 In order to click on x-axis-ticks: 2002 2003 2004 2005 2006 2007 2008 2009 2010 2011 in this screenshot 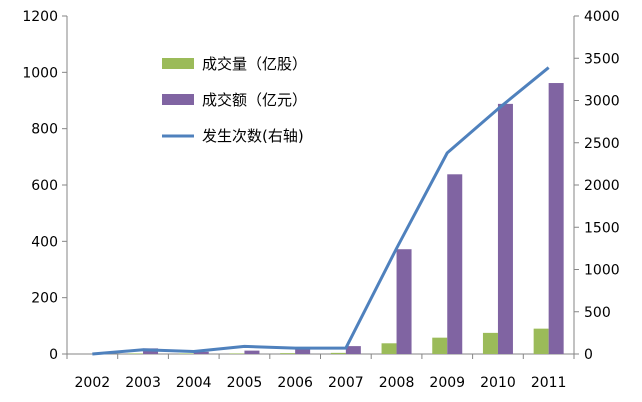, I will do `click(320, 372)`.